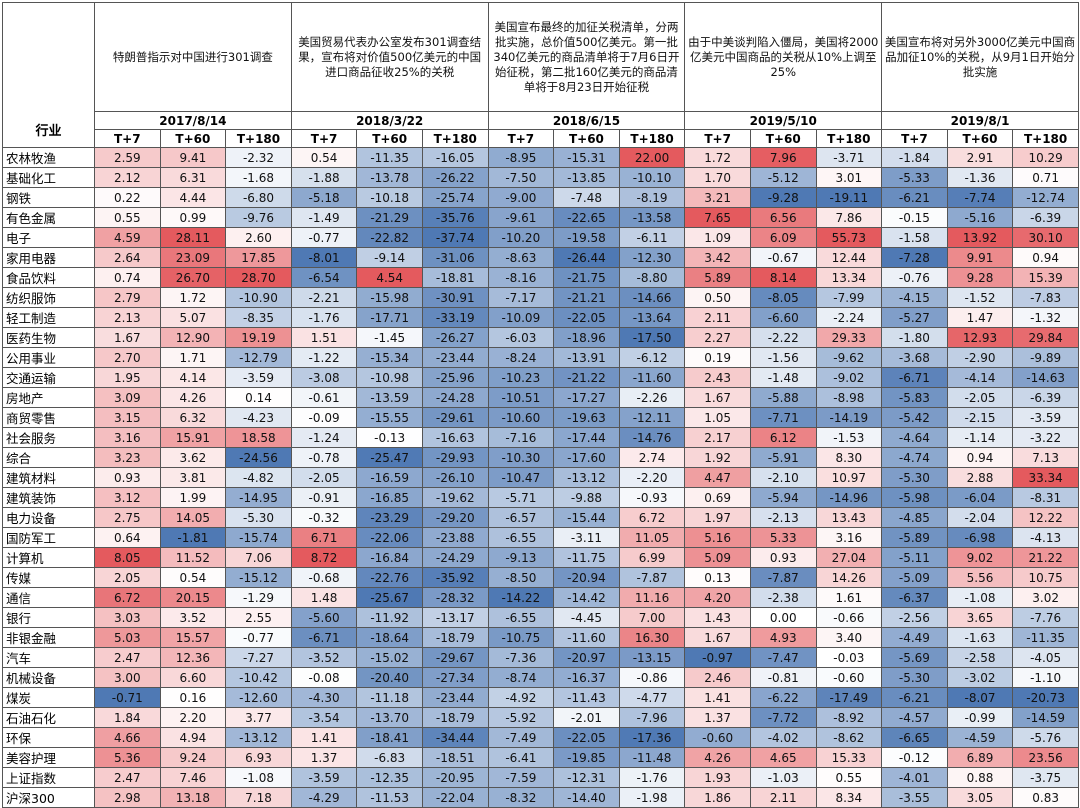 This screenshot has height=808, width=1080. Describe the element at coordinates (127, 777) in the screenshot. I see `return-cell: 2.47` at that location.